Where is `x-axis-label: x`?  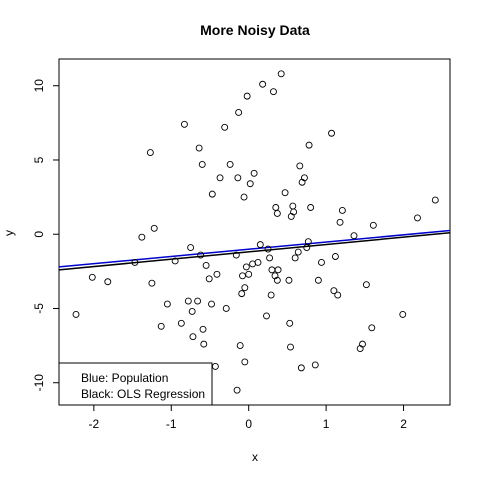
x-axis-label: x is located at coordinates (255, 457).